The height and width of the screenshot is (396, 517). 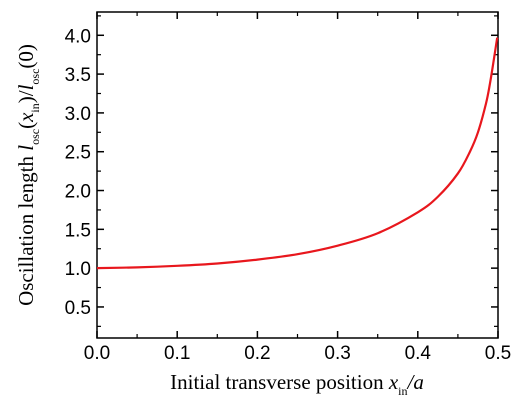 What do you see at coordinates (78, 75) in the screenshot?
I see `y-tick-label: 3.5` at bounding box center [78, 75].